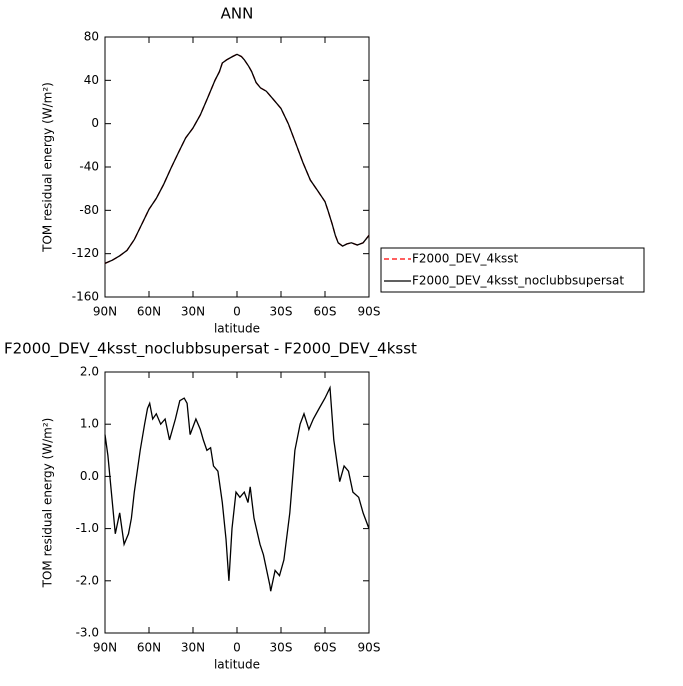 This screenshot has height=686, width=683. I want to click on legend-label: F2000_DEV_4ksst_noclubbsupersat, so click(518, 281).